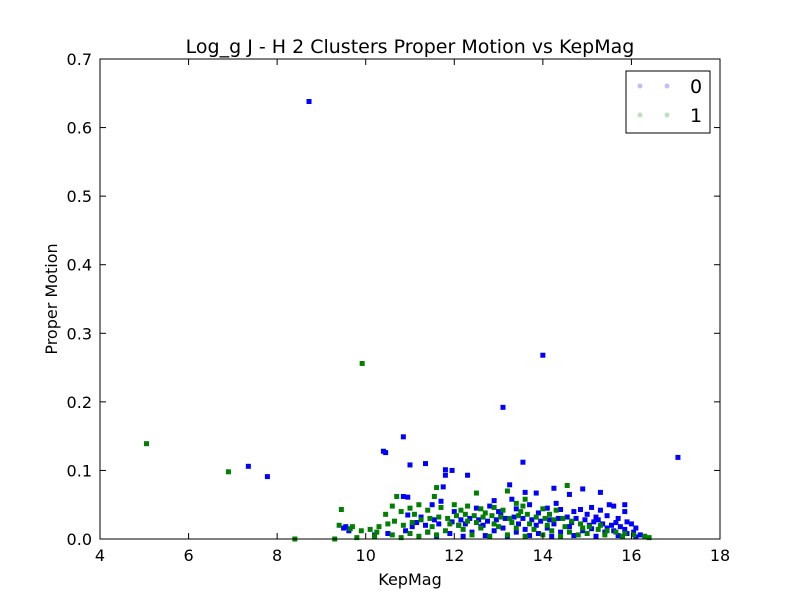 This screenshot has width=800, height=600. Describe the element at coordinates (640, 115) in the screenshot. I see `legend-marker-1a` at that location.